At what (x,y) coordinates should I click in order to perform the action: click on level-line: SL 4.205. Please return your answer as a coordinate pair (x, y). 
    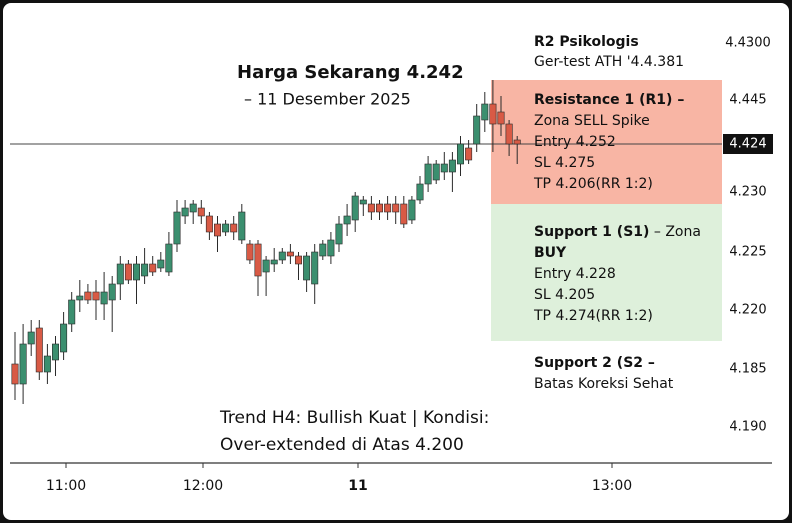
    Looking at the image, I should click on (564, 295).